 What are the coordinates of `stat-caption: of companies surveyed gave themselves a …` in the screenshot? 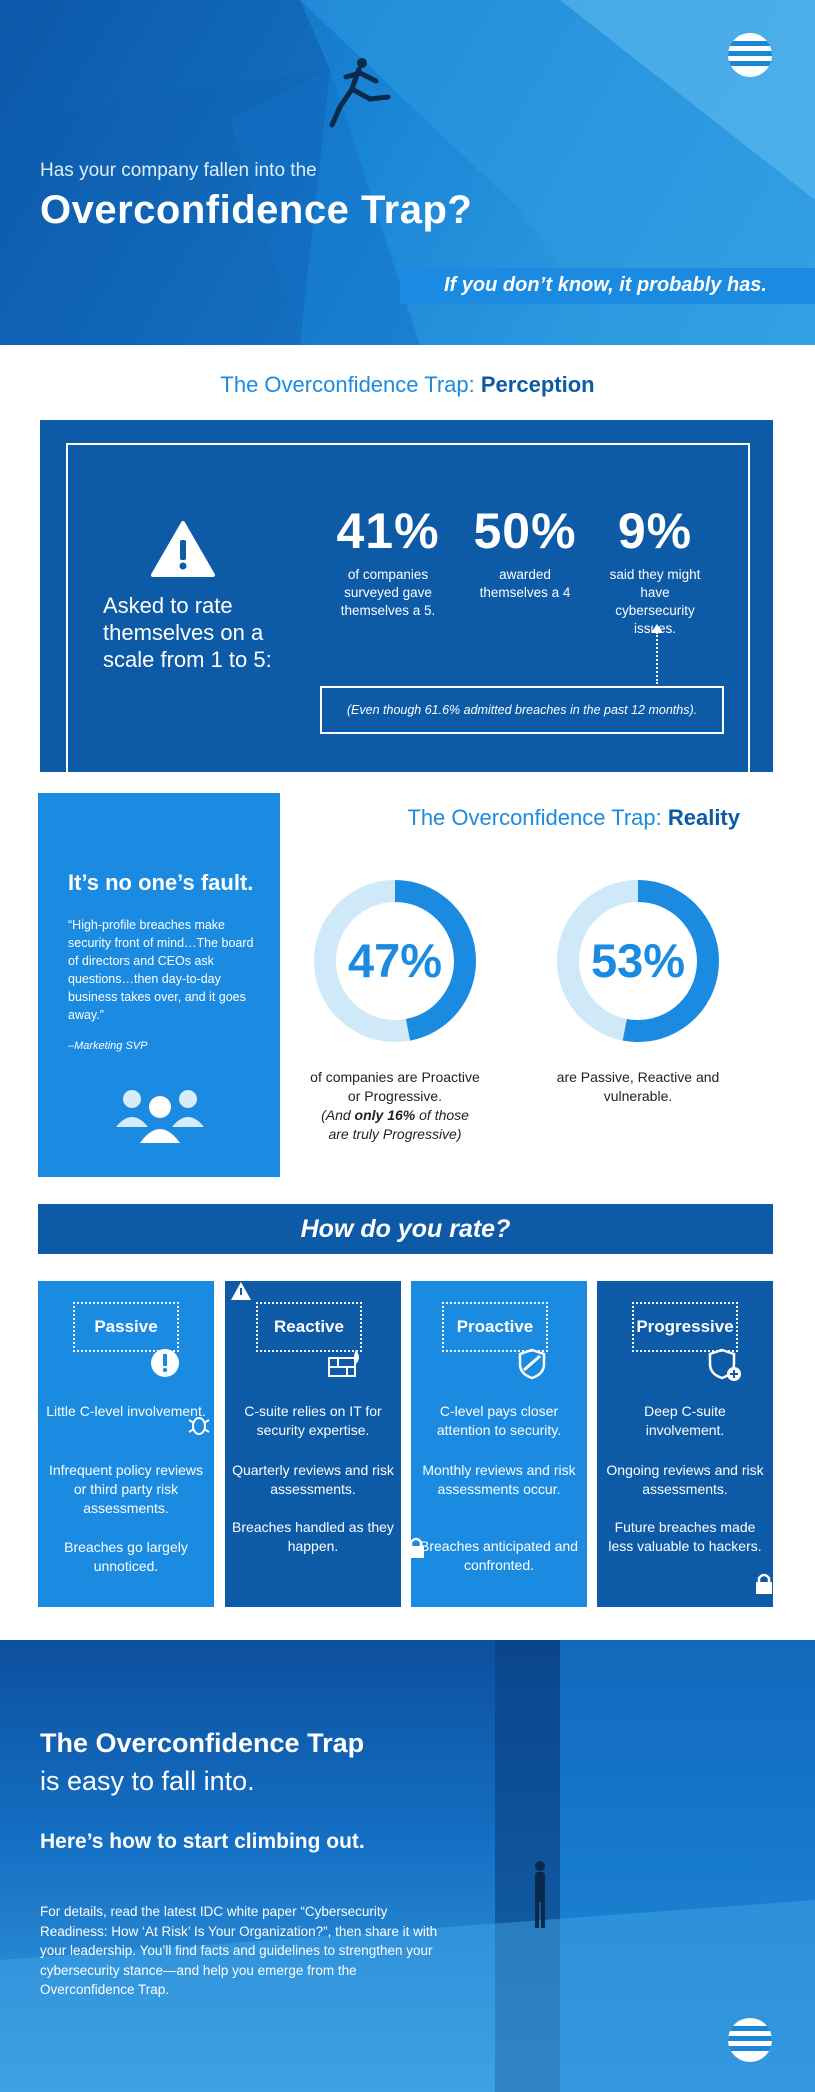 It's located at (388, 592).